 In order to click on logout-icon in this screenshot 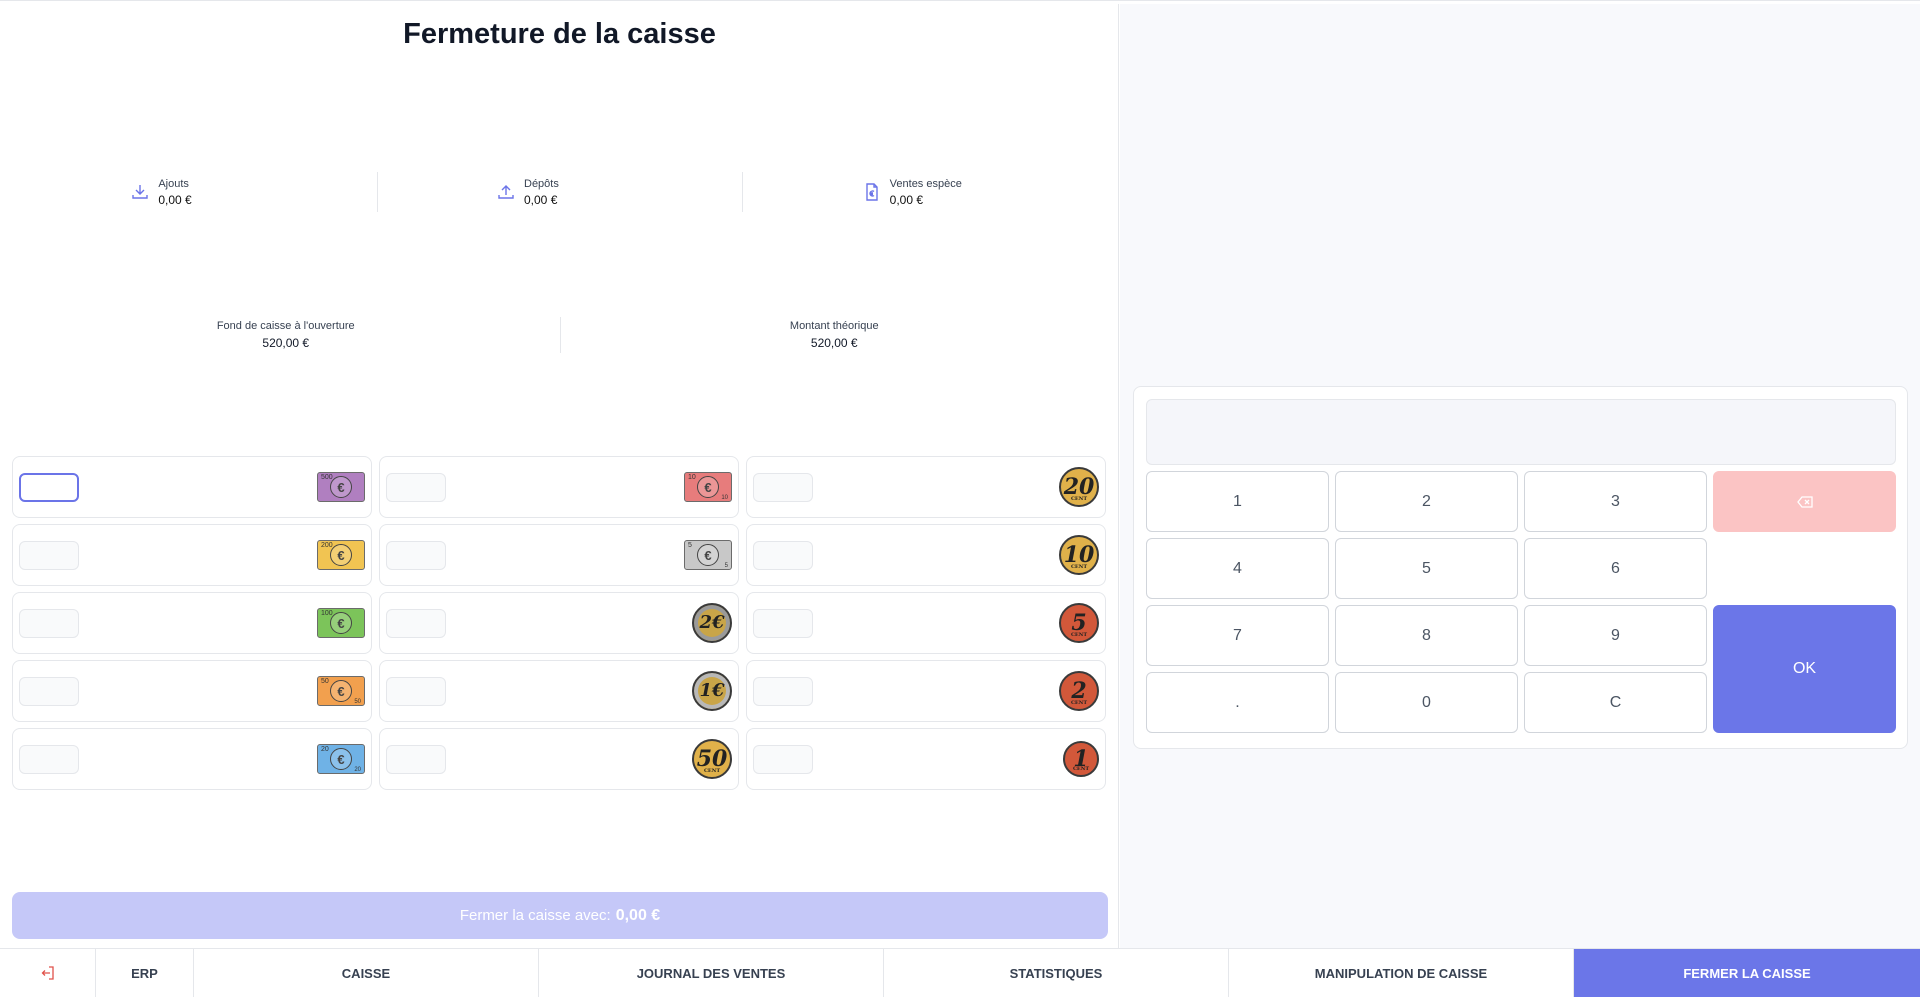, I will do `click(47, 973)`.